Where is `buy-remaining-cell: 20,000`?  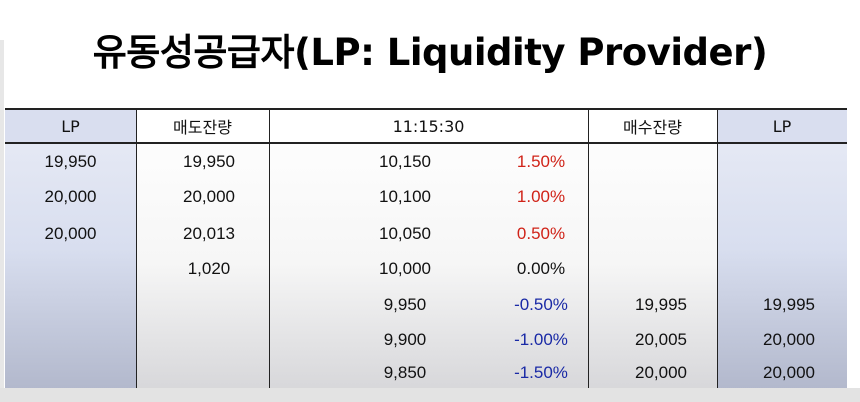
buy-remaining-cell: 20,000 is located at coordinates (661, 372).